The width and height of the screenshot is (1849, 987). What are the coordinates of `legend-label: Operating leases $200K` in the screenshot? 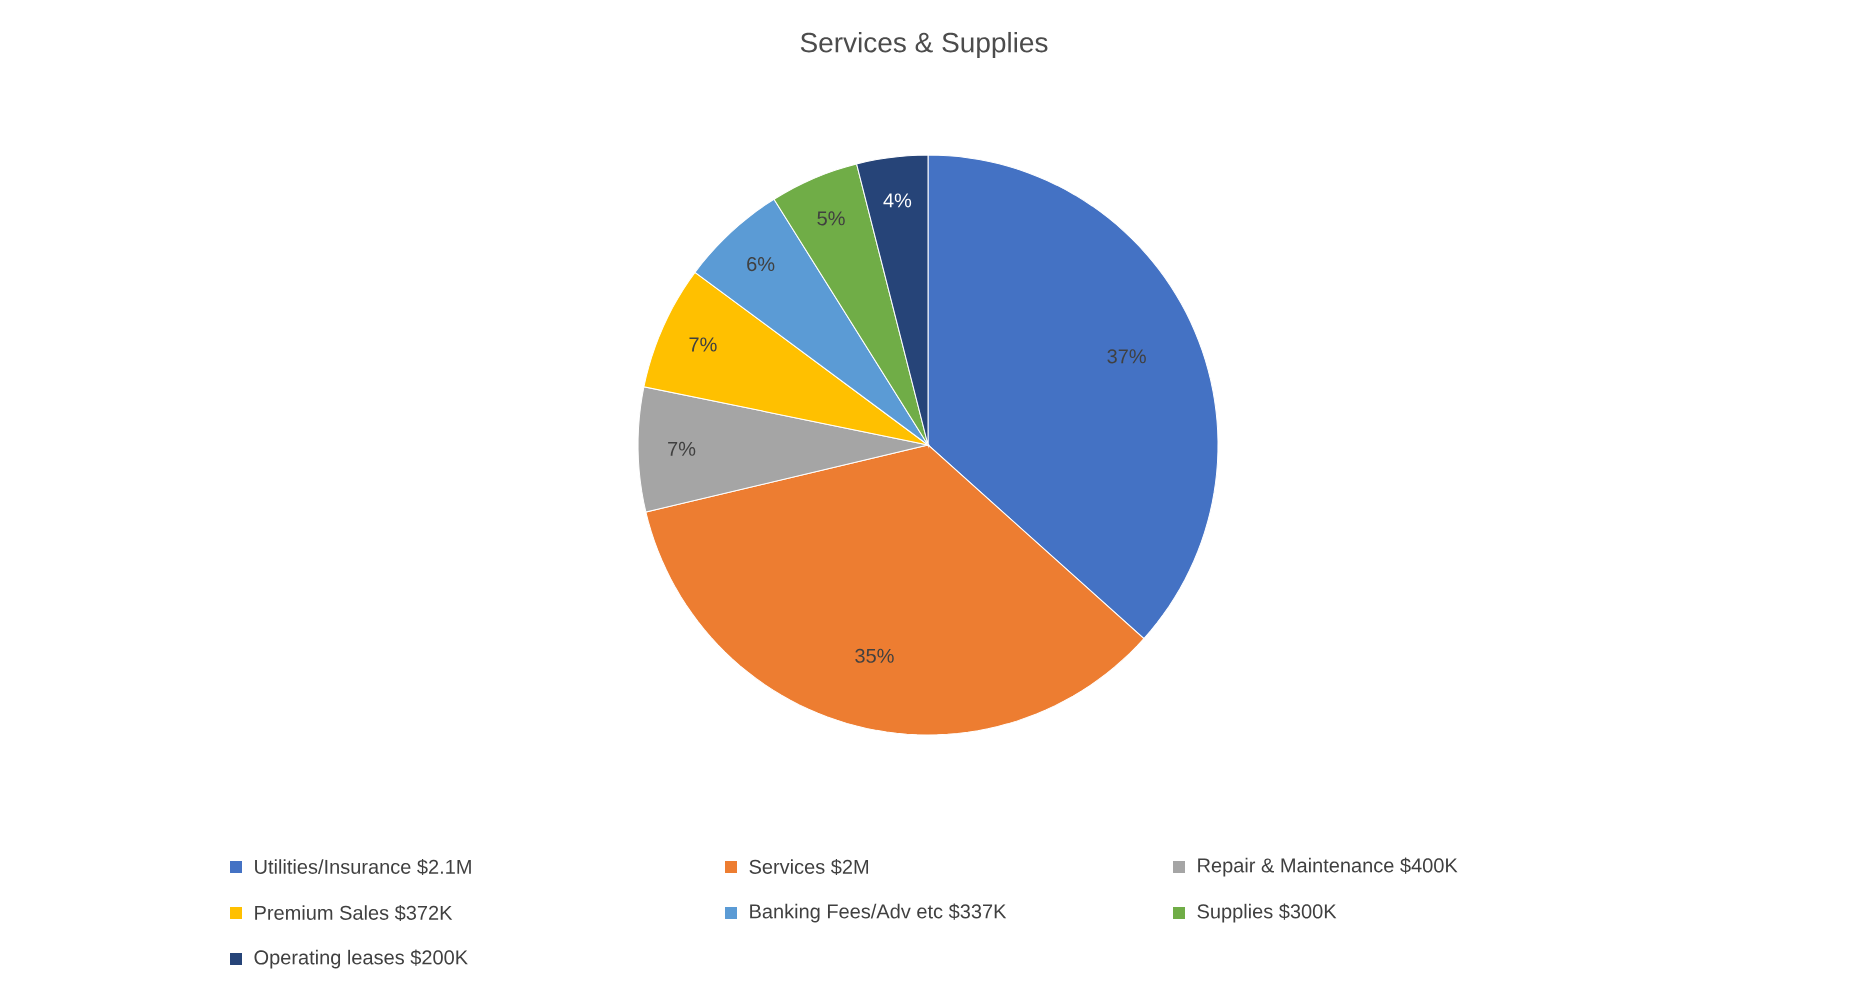 It's located at (361, 959).